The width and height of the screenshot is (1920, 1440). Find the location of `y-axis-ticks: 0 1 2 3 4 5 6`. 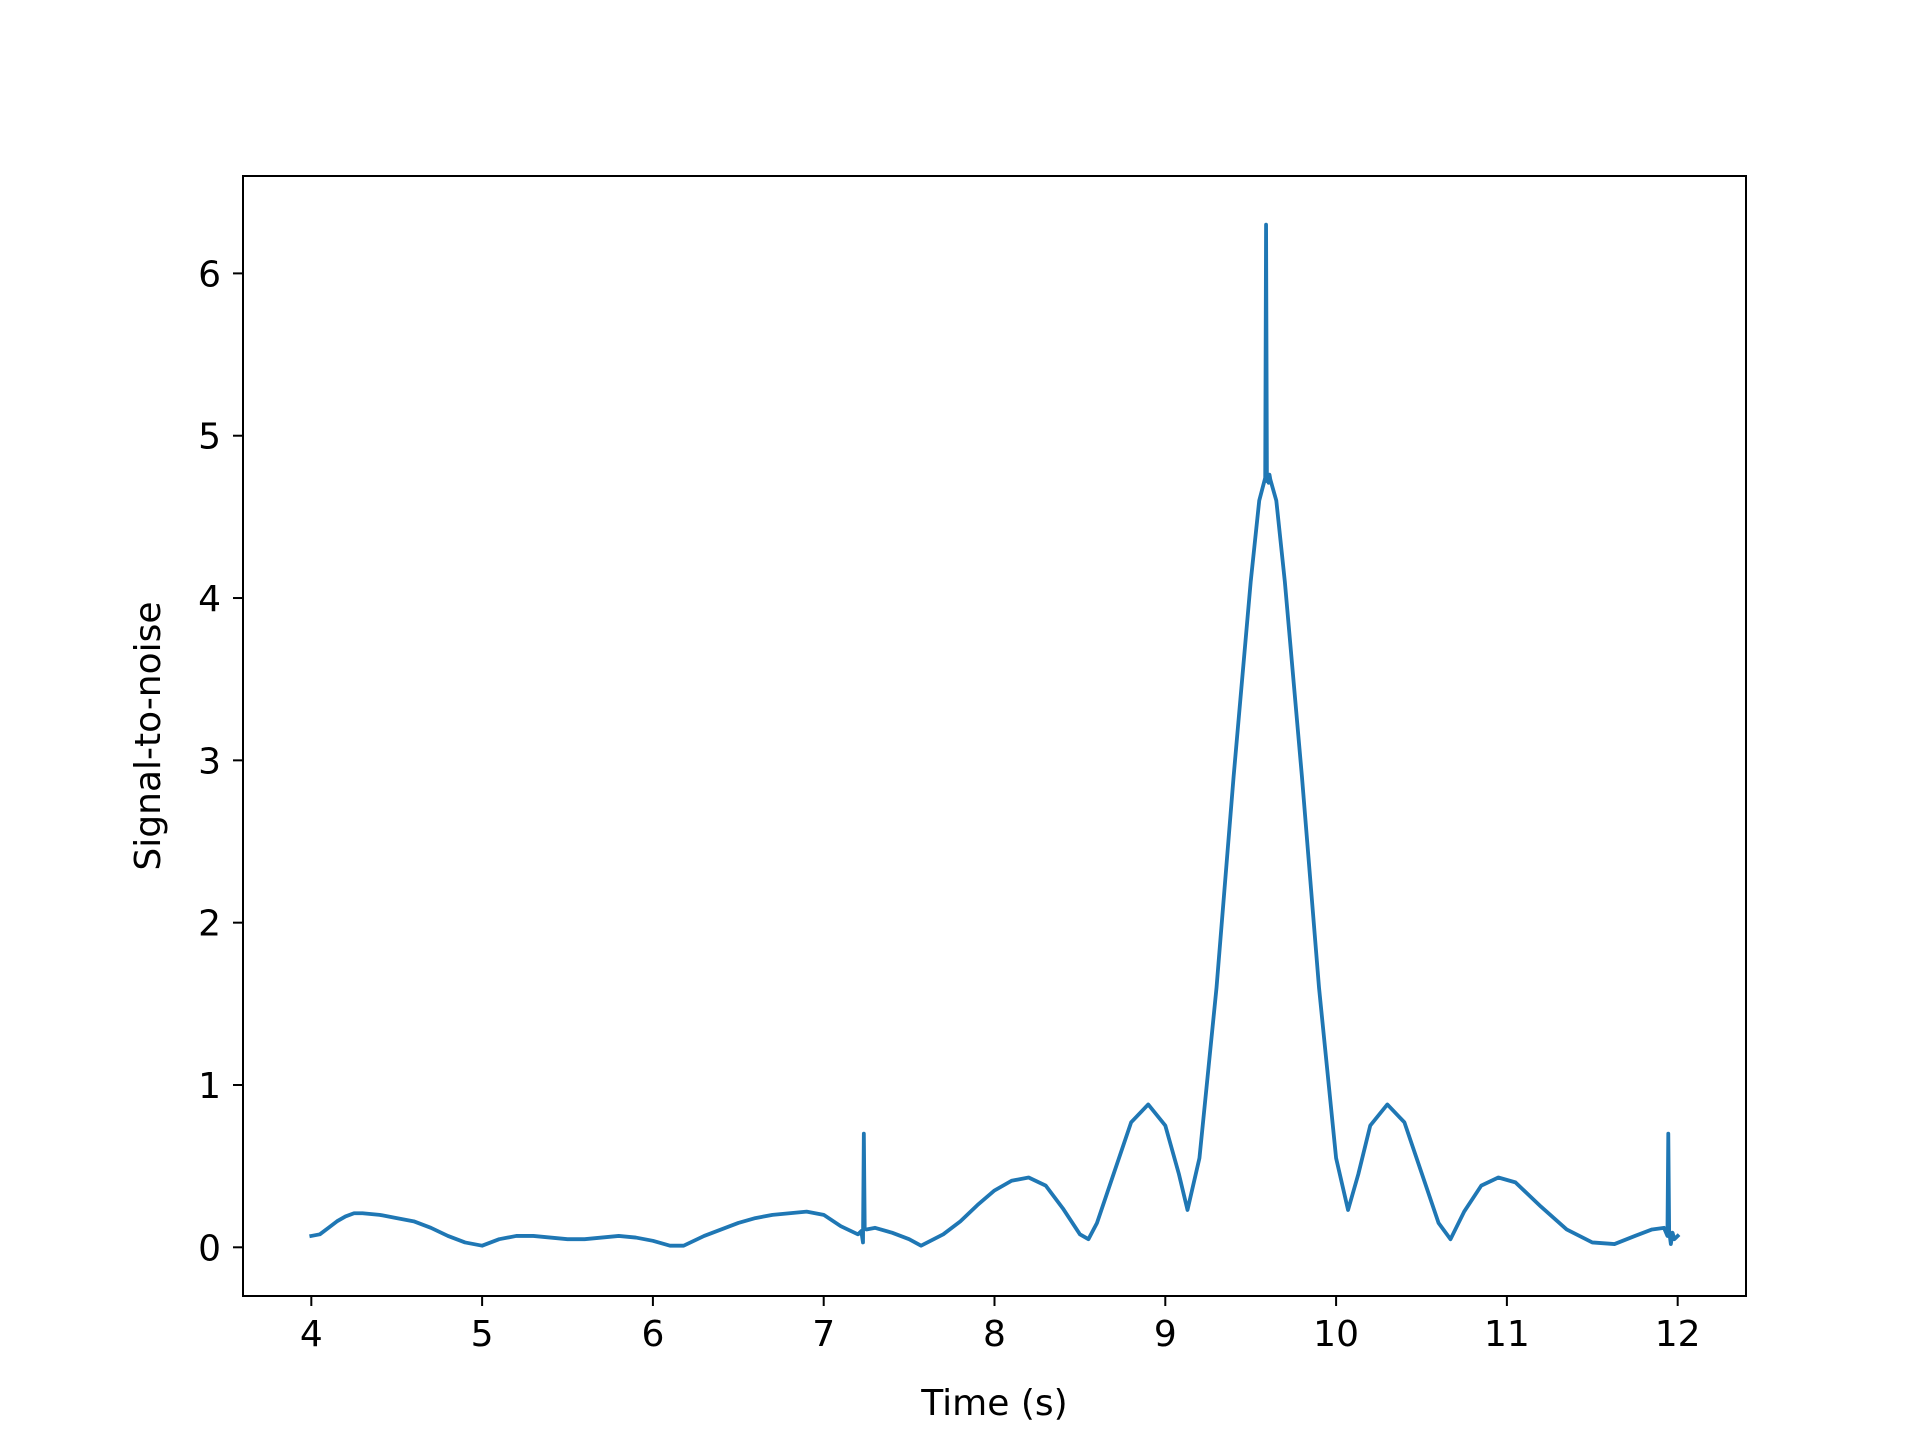

y-axis-ticks: 0 1 2 3 4 5 6 is located at coordinates (220, 761).